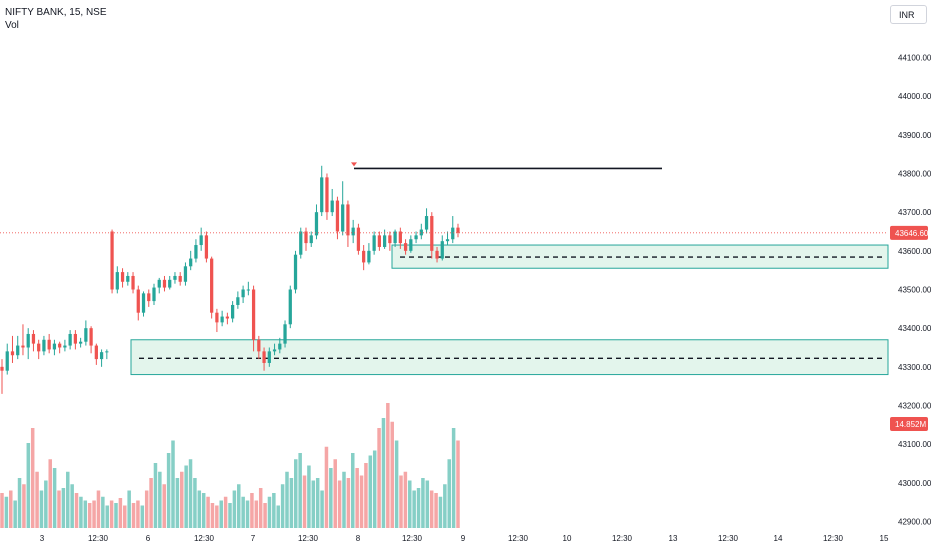  I want to click on price-tick-label: 43300.00, so click(915, 367).